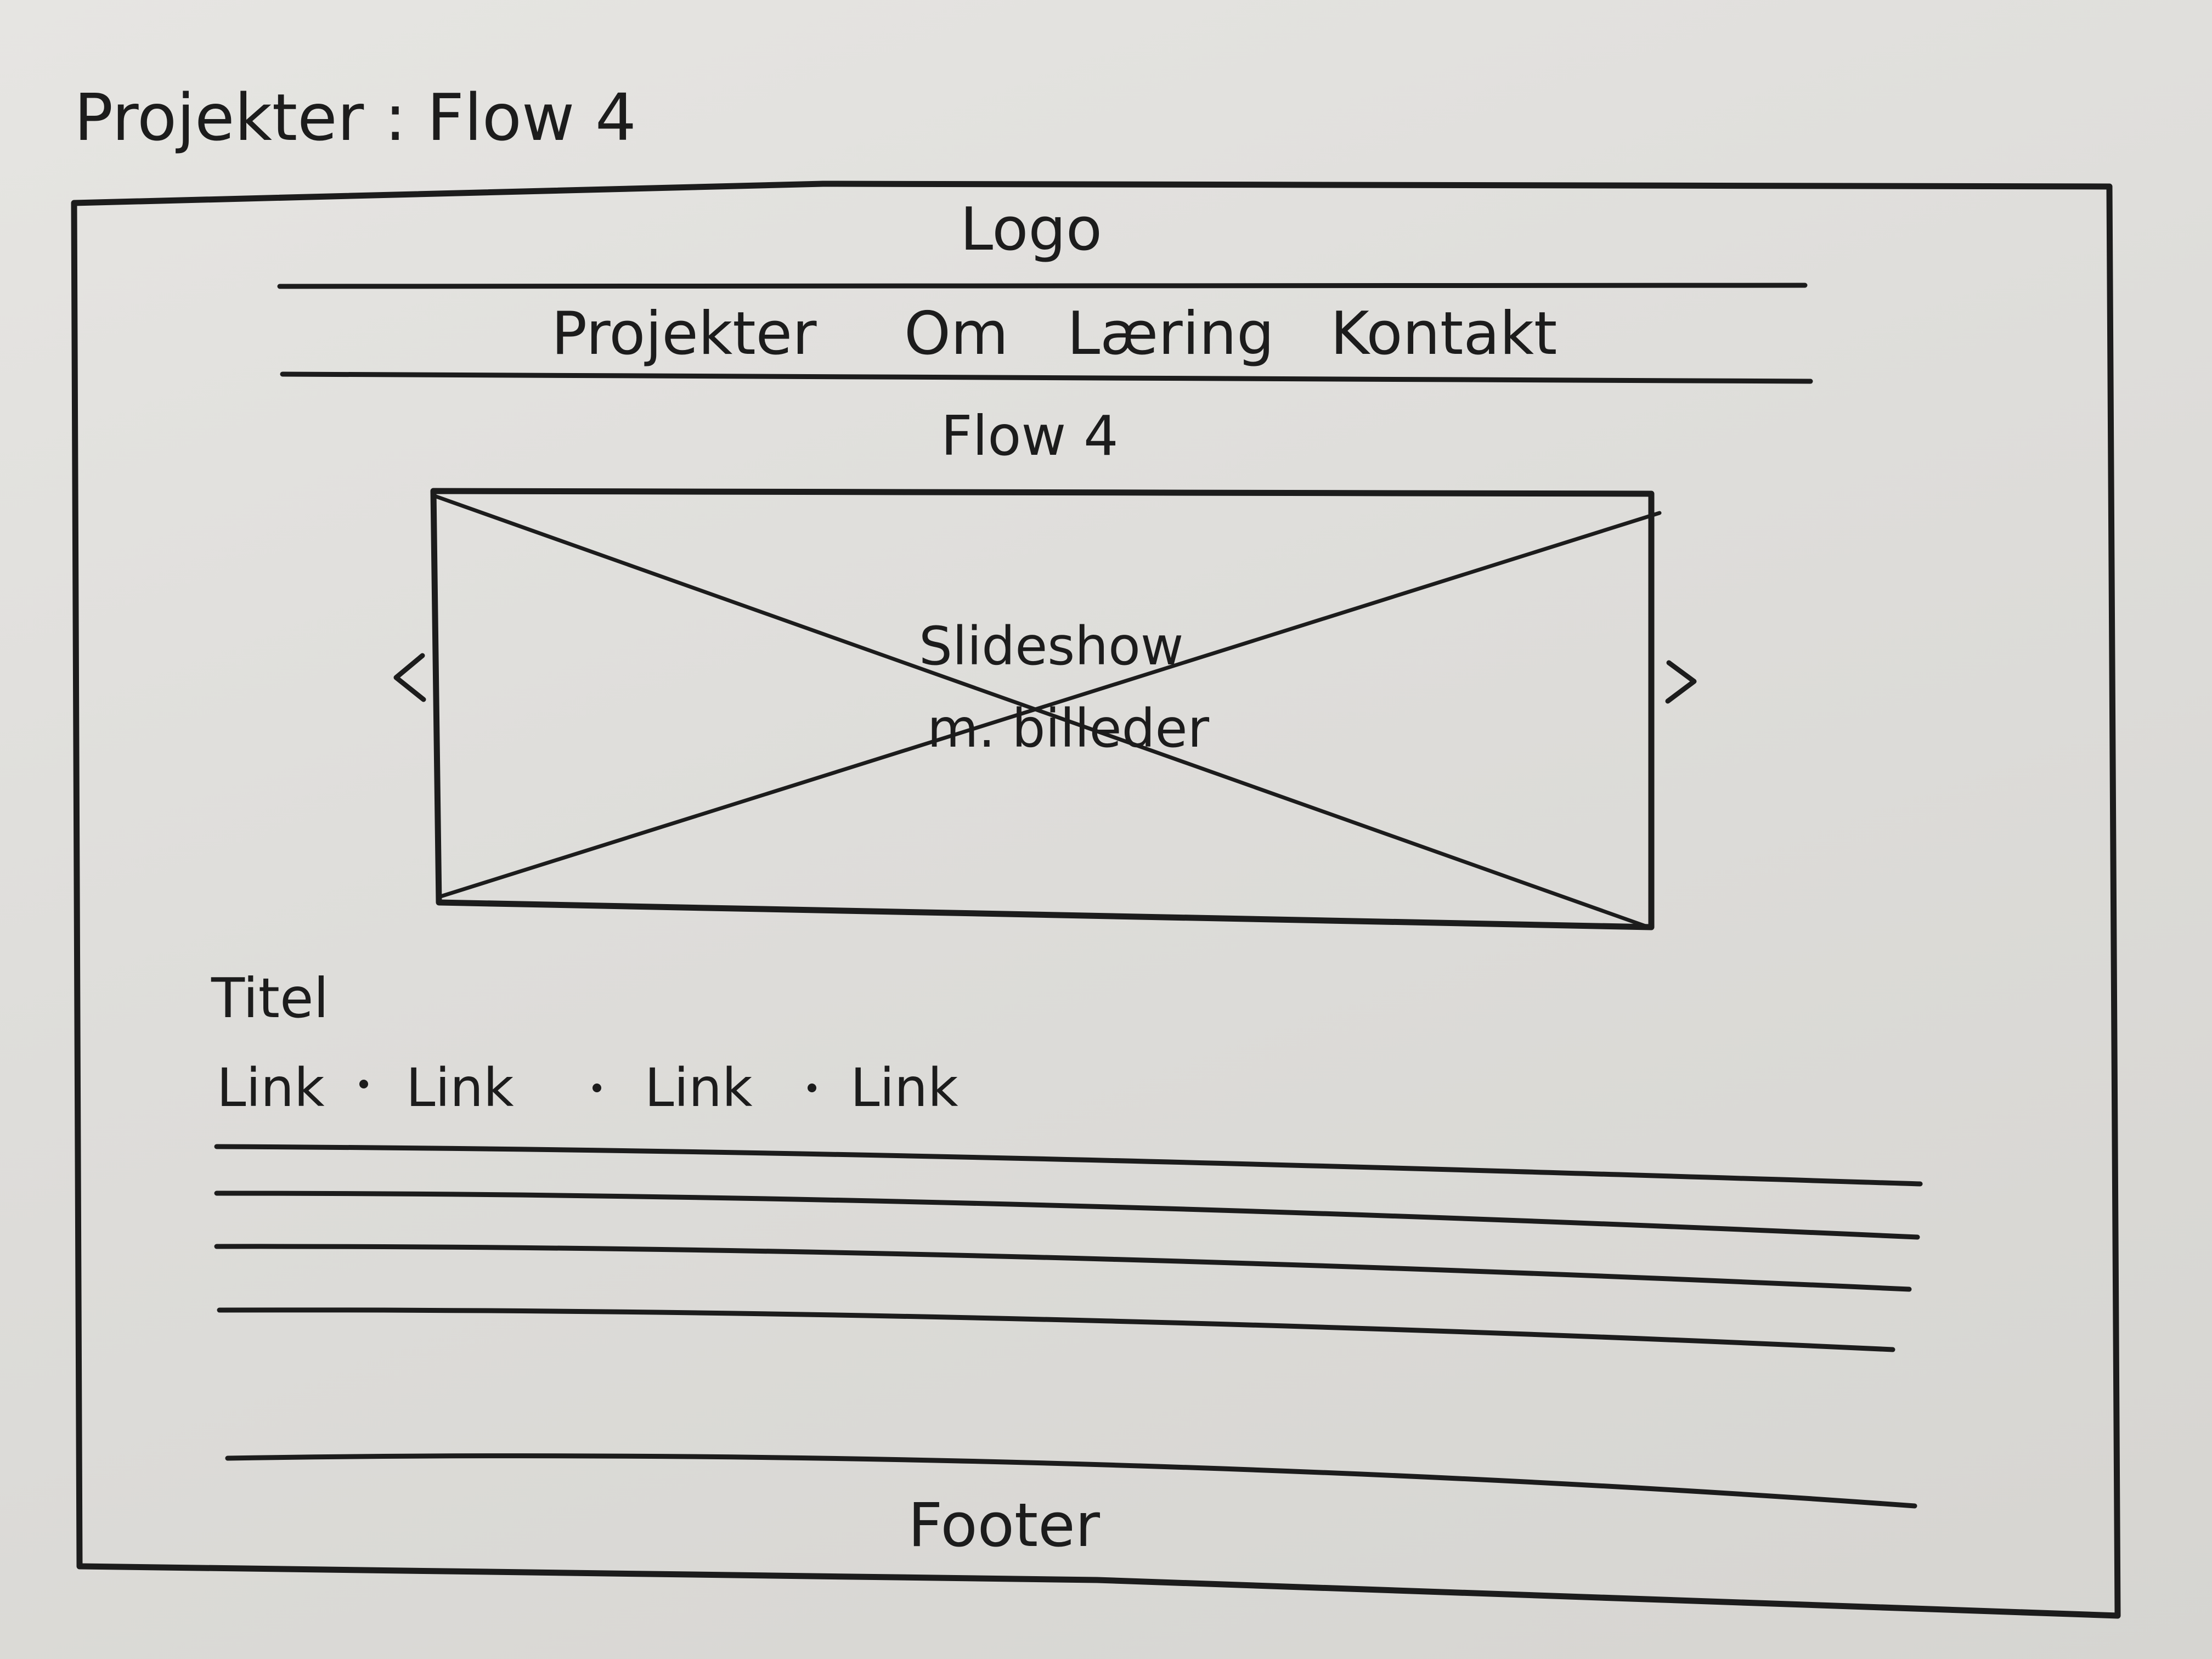 This screenshot has width=2212, height=1659. Describe the element at coordinates (270, 998) in the screenshot. I see `content-title: Titel` at that location.